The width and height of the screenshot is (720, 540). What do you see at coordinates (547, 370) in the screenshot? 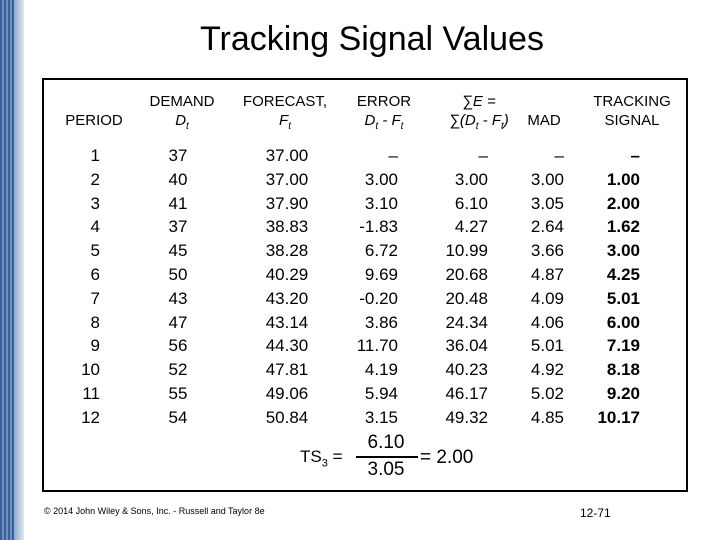
I see `cell-mad: 4.92` at bounding box center [547, 370].